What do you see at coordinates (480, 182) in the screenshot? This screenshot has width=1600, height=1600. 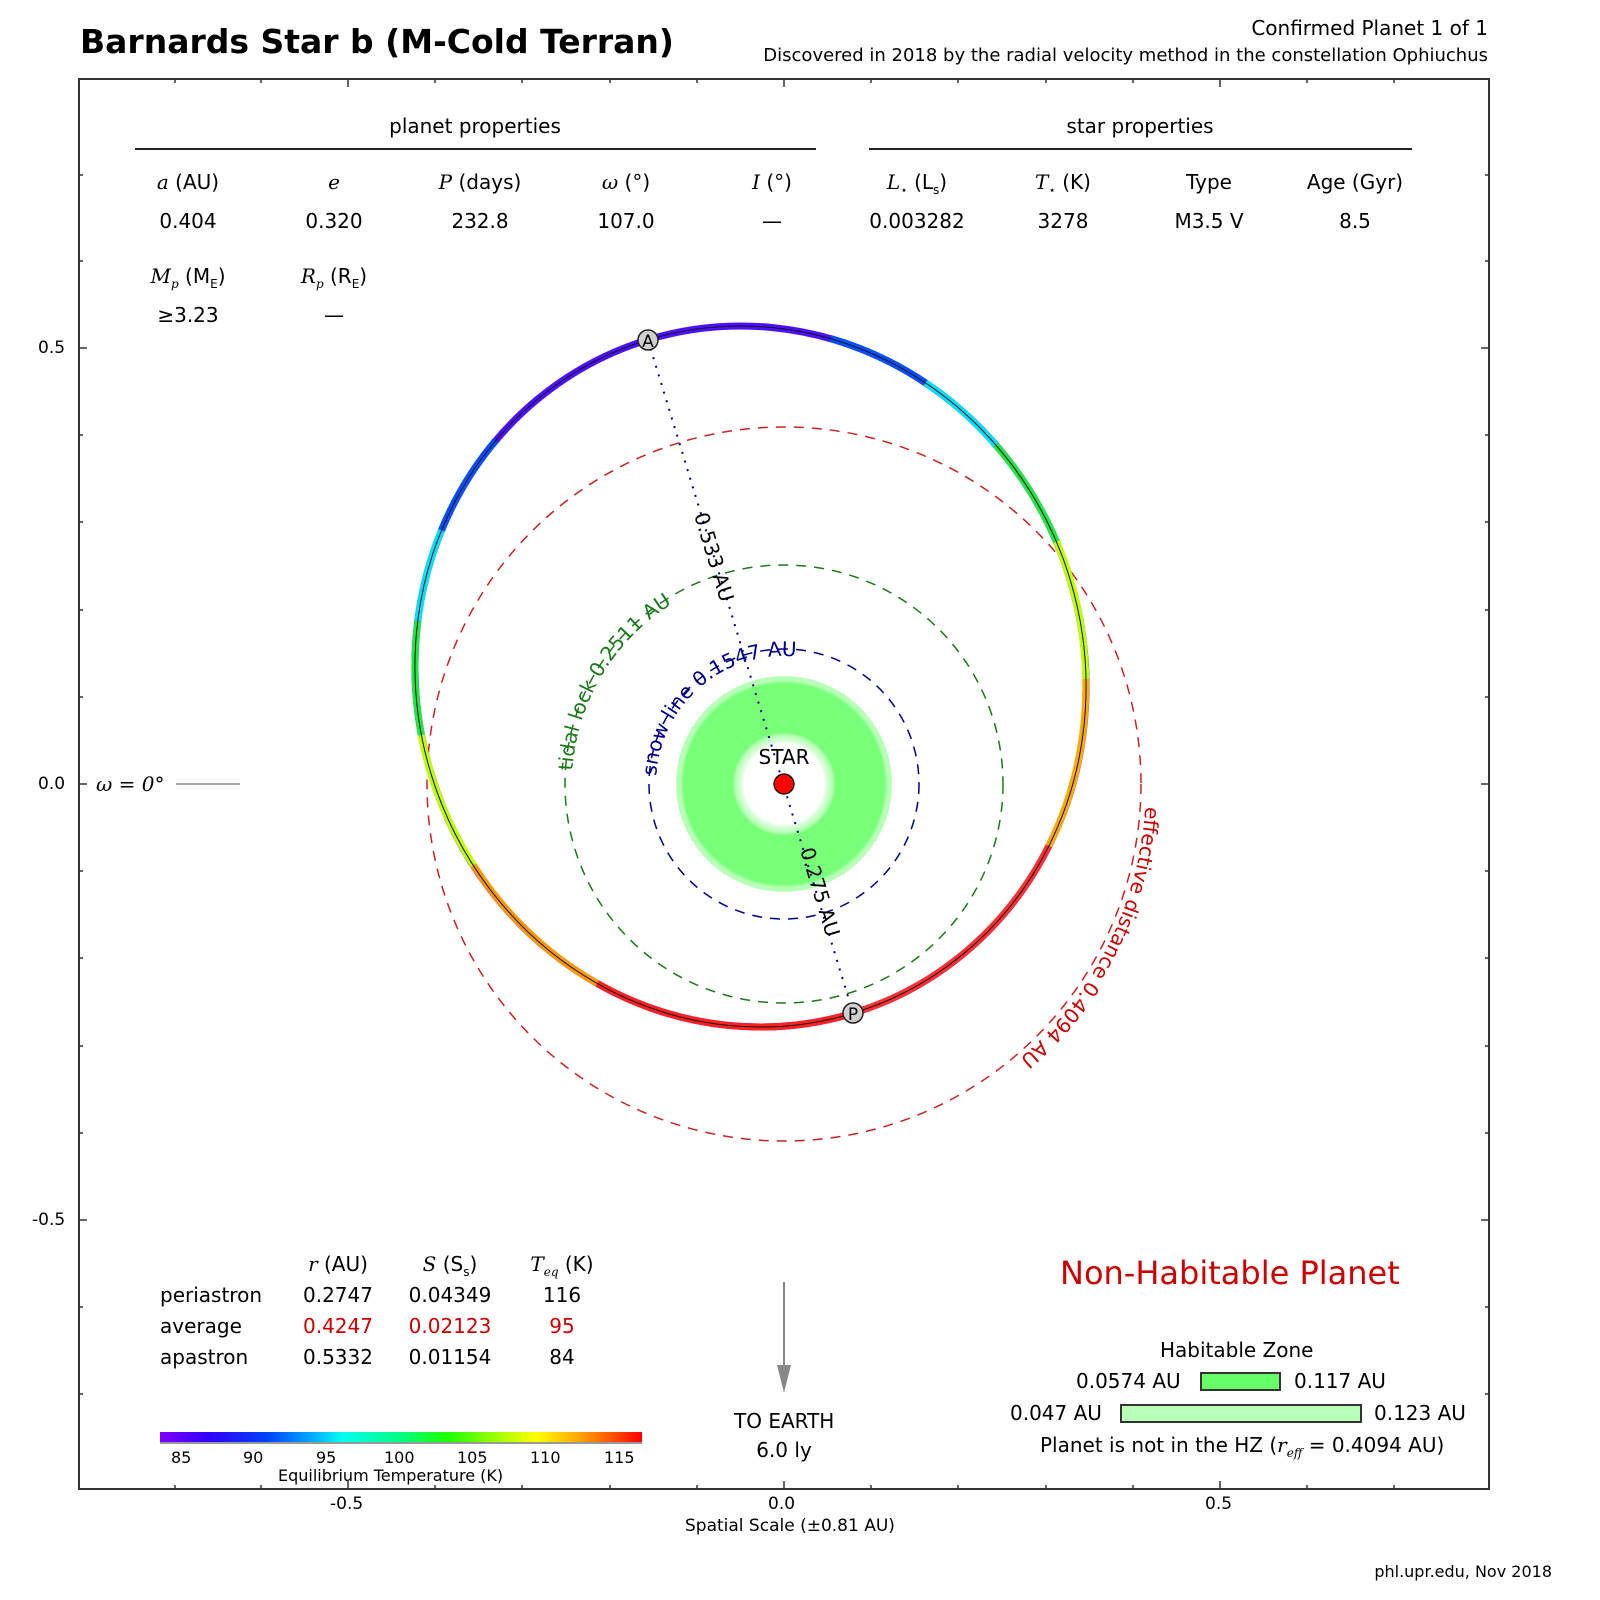 I see `header-p: P (days)` at bounding box center [480, 182].